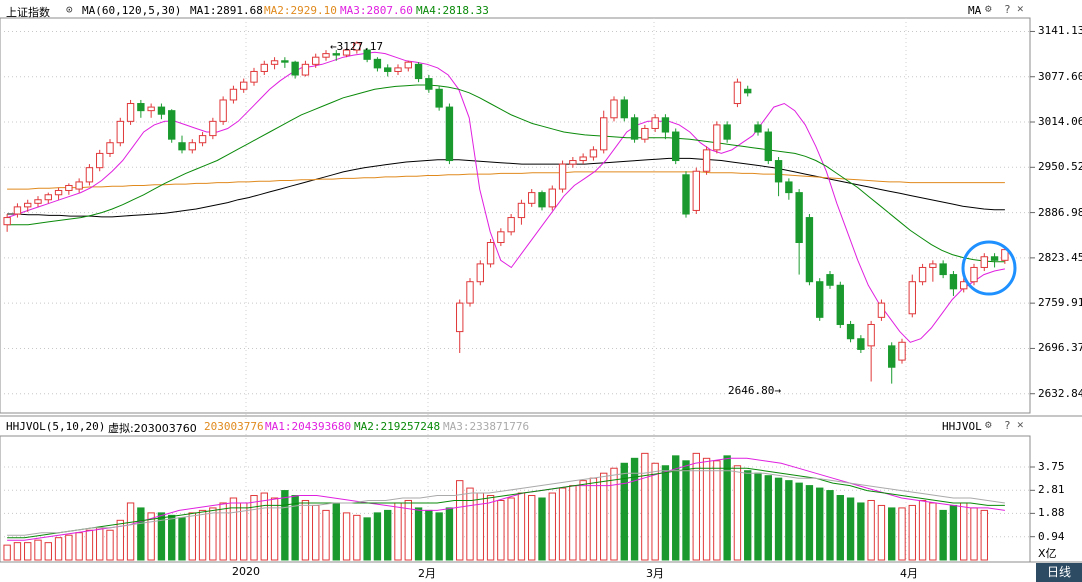 Image resolution: width=1082 pixels, height=582 pixels. I want to click on vol-close-icon: ✕, so click(1020, 424).